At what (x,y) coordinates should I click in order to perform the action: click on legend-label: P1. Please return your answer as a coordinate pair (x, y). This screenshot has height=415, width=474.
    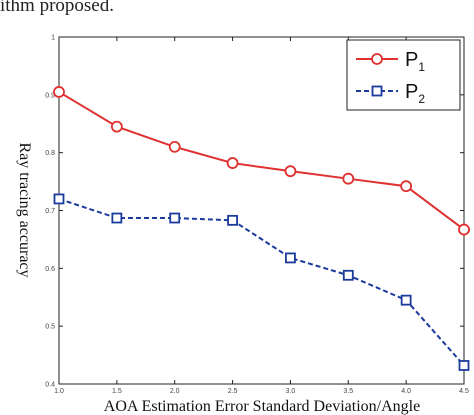
    Looking at the image, I should click on (415, 61).